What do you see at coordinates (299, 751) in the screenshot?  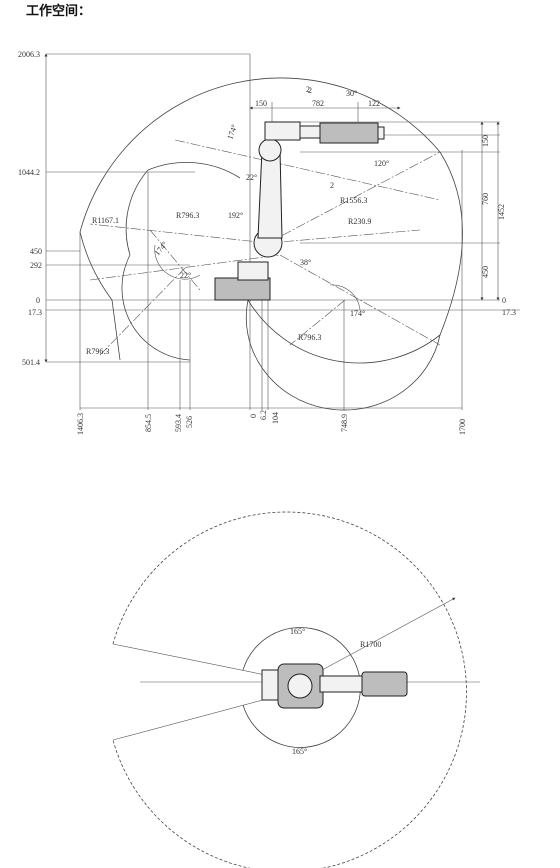 I see `angle-label-165-bottom: 165°` at bounding box center [299, 751].